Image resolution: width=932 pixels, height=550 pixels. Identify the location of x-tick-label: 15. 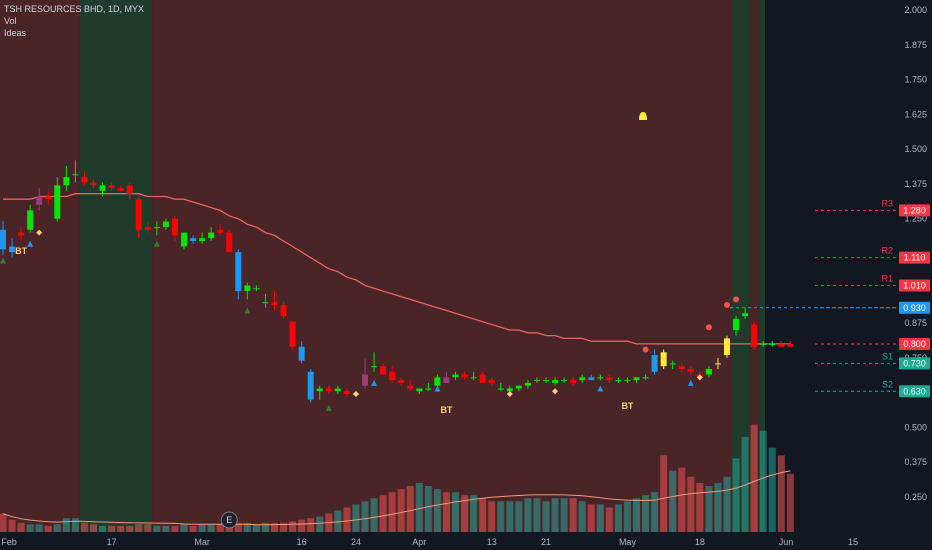
(853, 542).